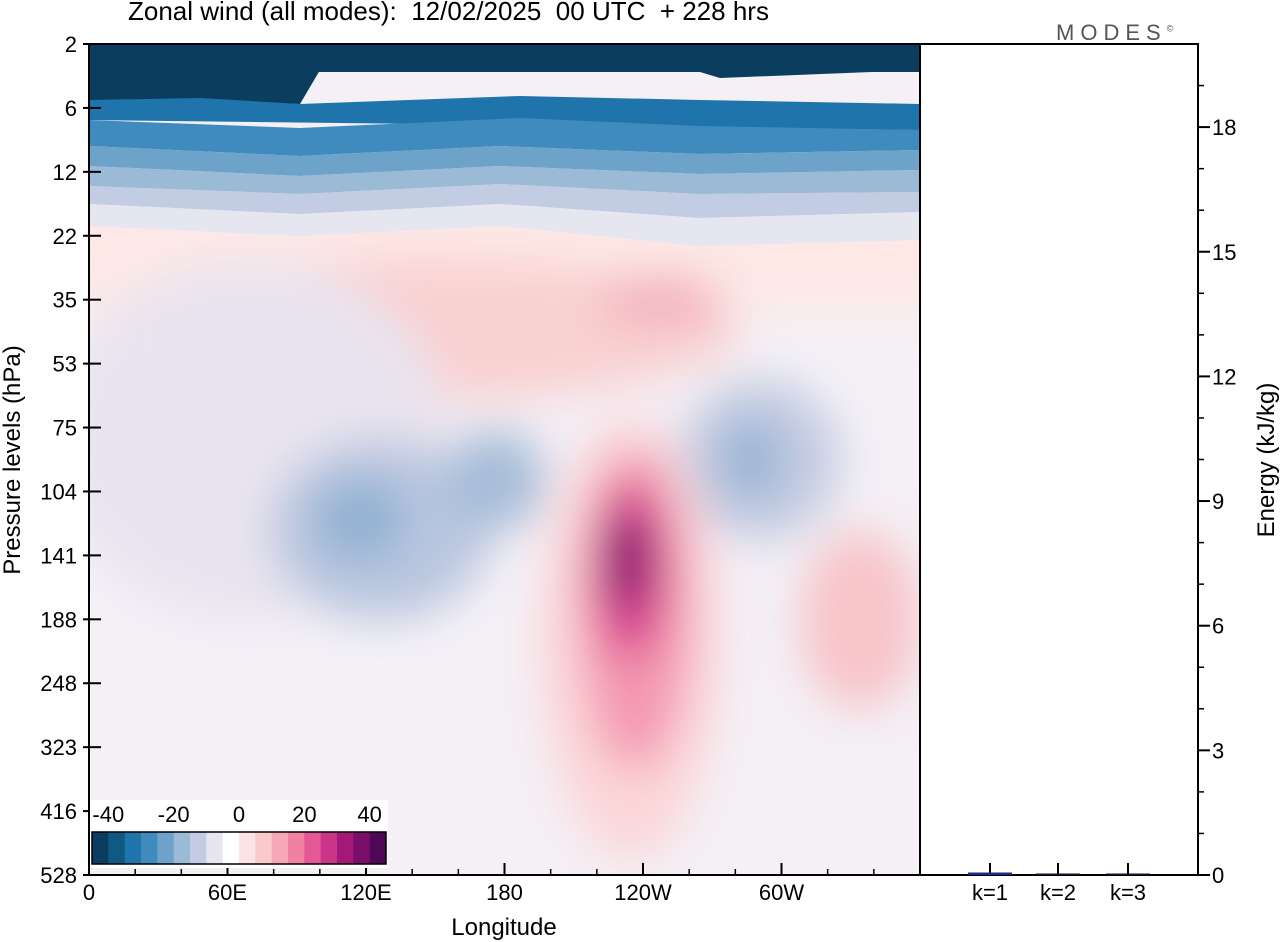 The height and width of the screenshot is (942, 1280). I want to click on colorbar: -40 -20 0 20 40, so click(239, 834).